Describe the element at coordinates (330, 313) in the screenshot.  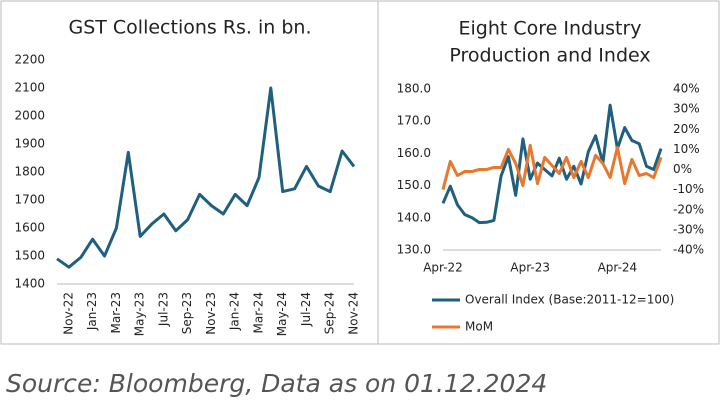
I see `x-tick-label: Sep-24` at that location.